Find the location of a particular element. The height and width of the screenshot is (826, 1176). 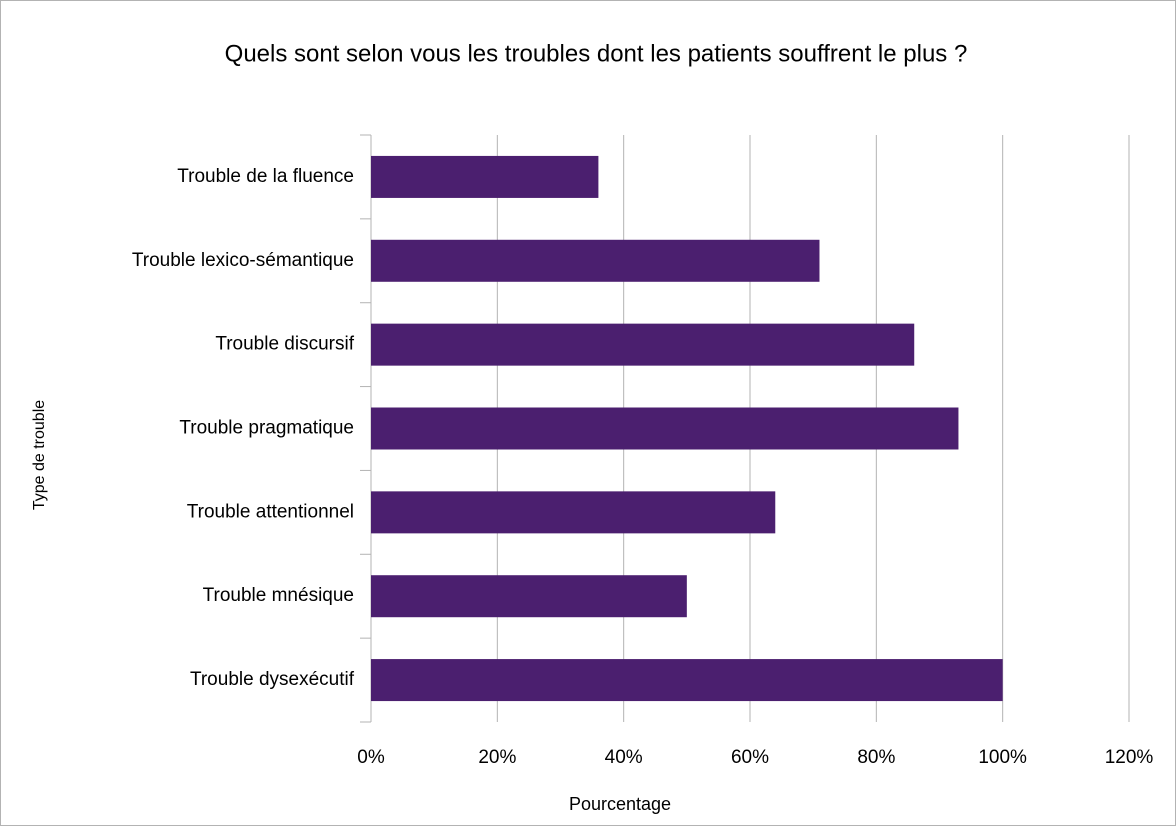

y-tick-label: Trouble attentionnel is located at coordinates (270, 511).